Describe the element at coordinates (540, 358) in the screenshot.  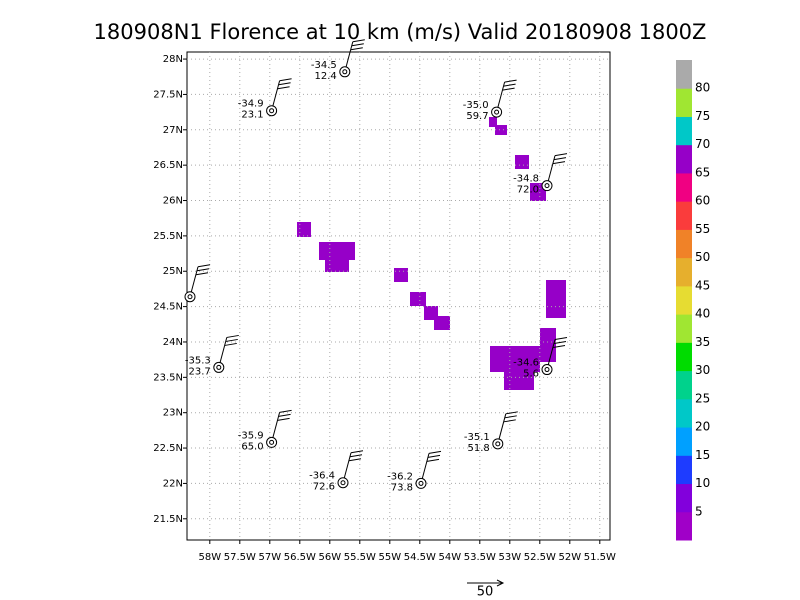
I see `station: -34.65.6` at that location.